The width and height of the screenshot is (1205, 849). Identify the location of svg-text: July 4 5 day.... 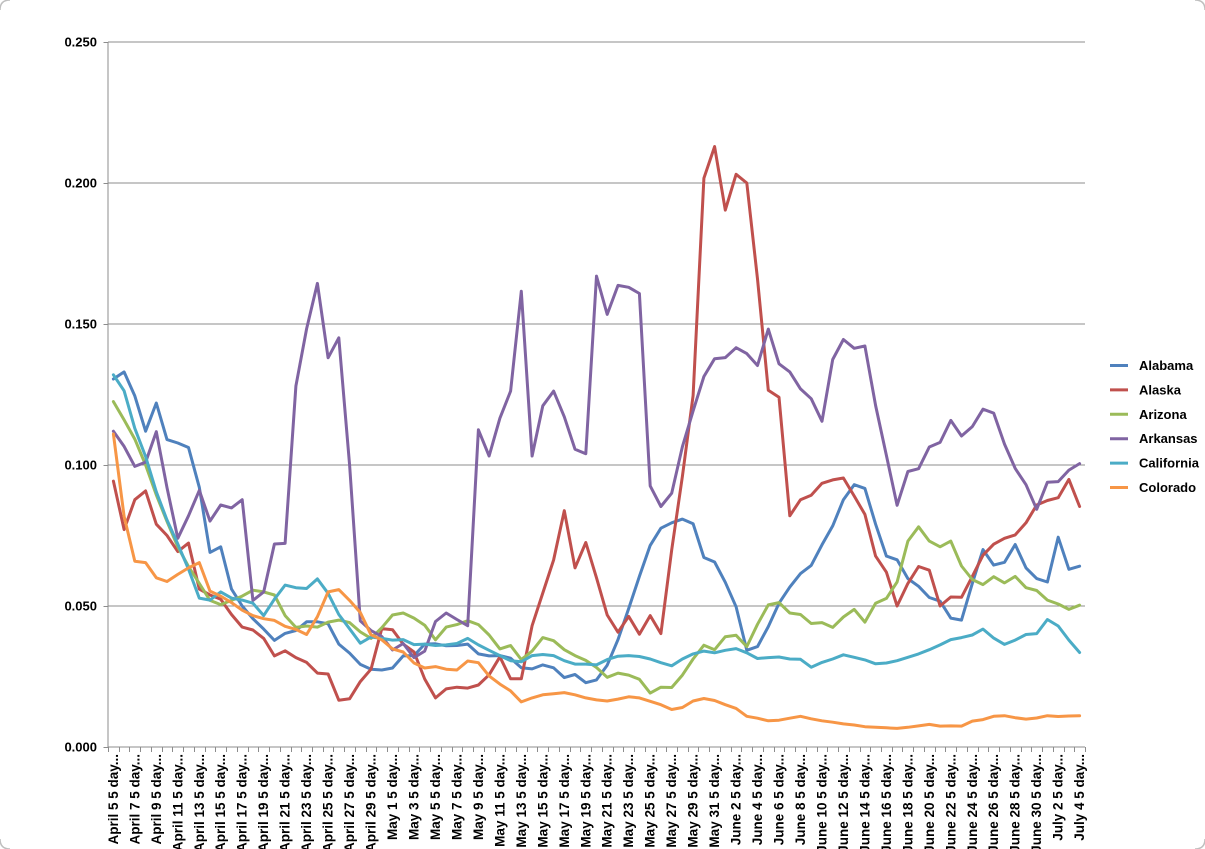
(1079, 797).